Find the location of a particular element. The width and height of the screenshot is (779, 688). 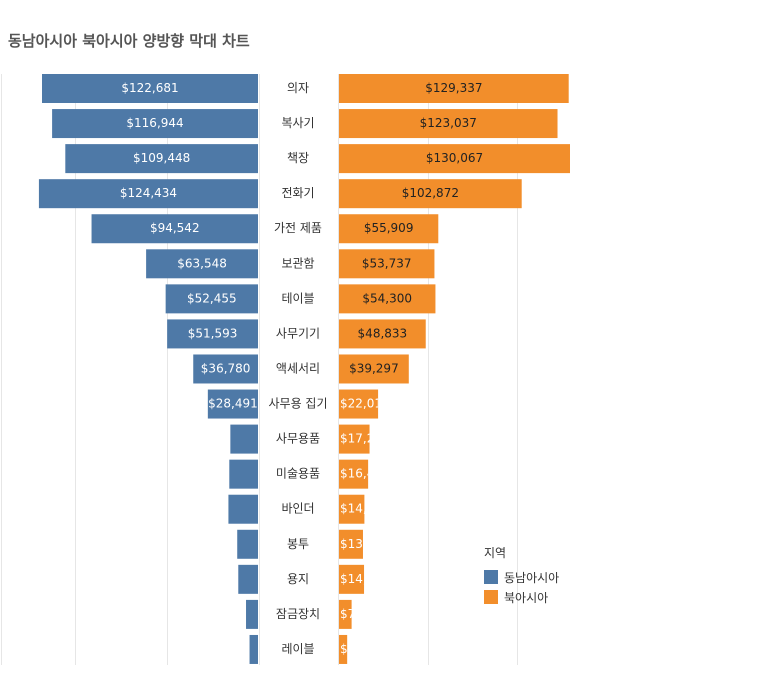

data-label-southeast-asia: $63,548 is located at coordinates (202, 263).